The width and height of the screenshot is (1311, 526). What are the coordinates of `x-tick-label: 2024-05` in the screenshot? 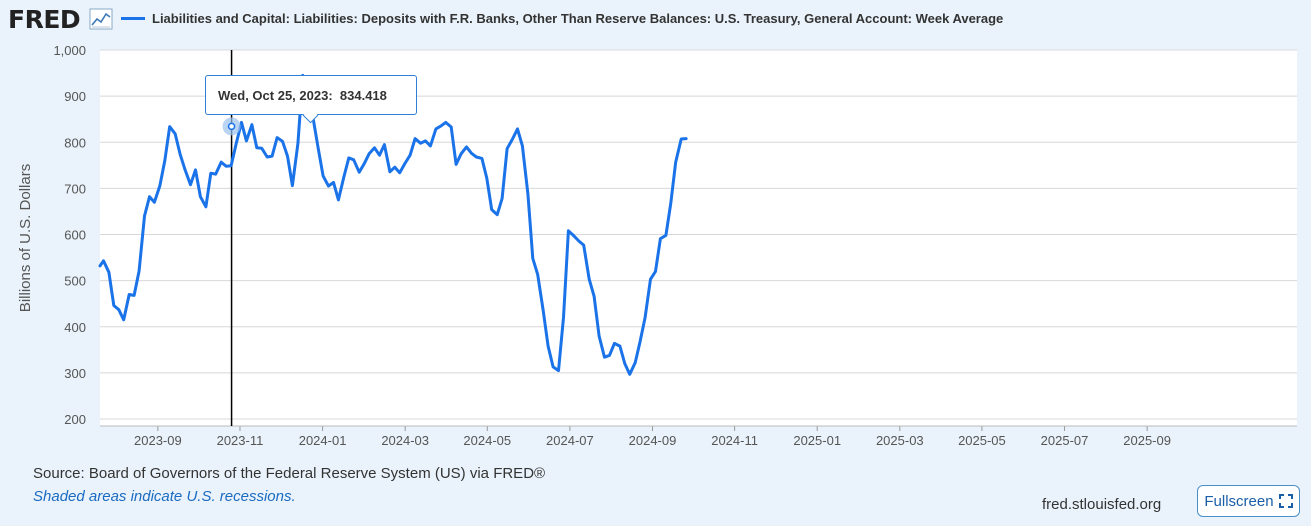 It's located at (487, 440).